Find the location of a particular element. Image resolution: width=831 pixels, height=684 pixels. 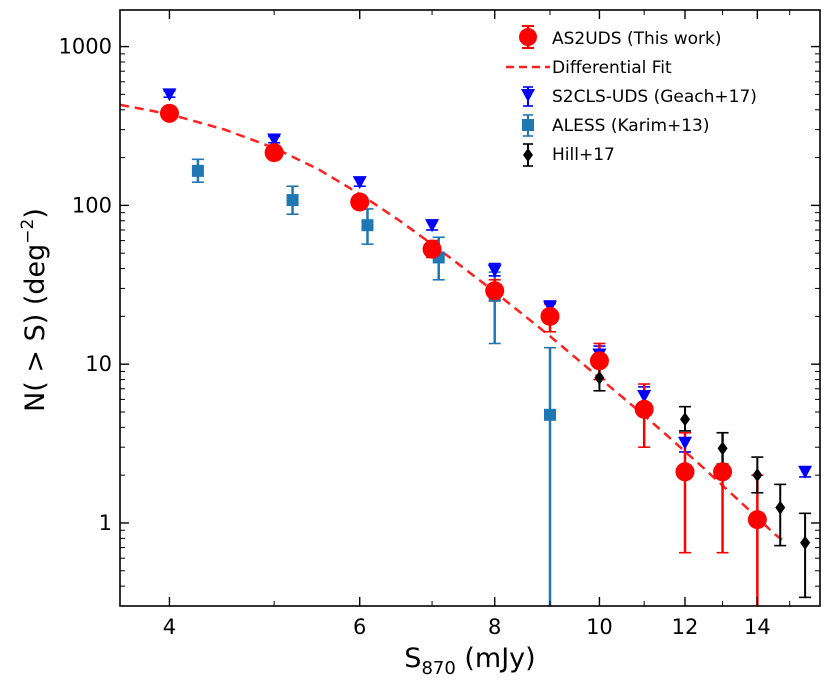

legend-entry-s2cls: S2CLS-UDS (Geach+17) is located at coordinates (639, 96).